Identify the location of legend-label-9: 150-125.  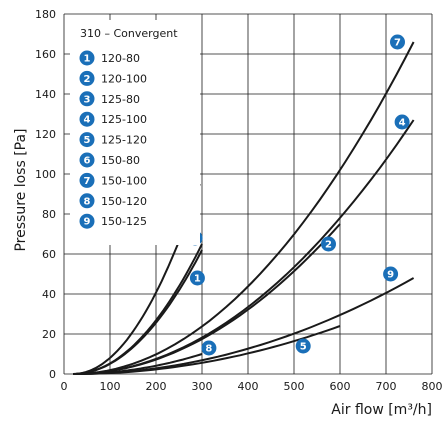
(124, 221).